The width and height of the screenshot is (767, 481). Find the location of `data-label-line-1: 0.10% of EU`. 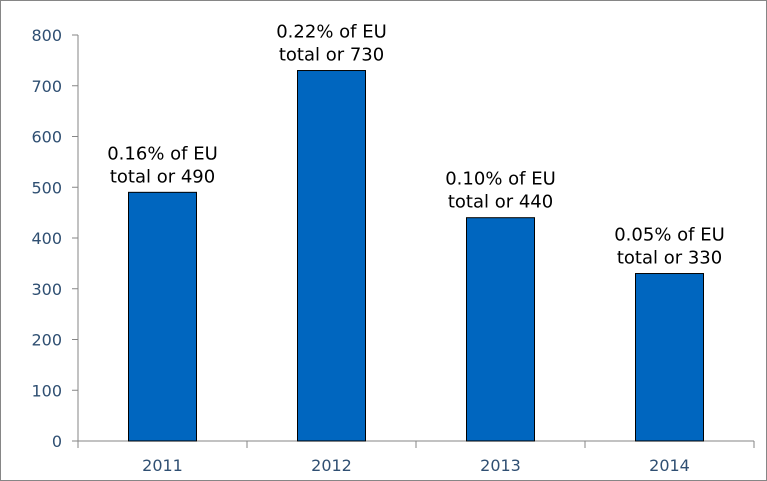

data-label-line-1: 0.10% of EU is located at coordinates (500, 179).